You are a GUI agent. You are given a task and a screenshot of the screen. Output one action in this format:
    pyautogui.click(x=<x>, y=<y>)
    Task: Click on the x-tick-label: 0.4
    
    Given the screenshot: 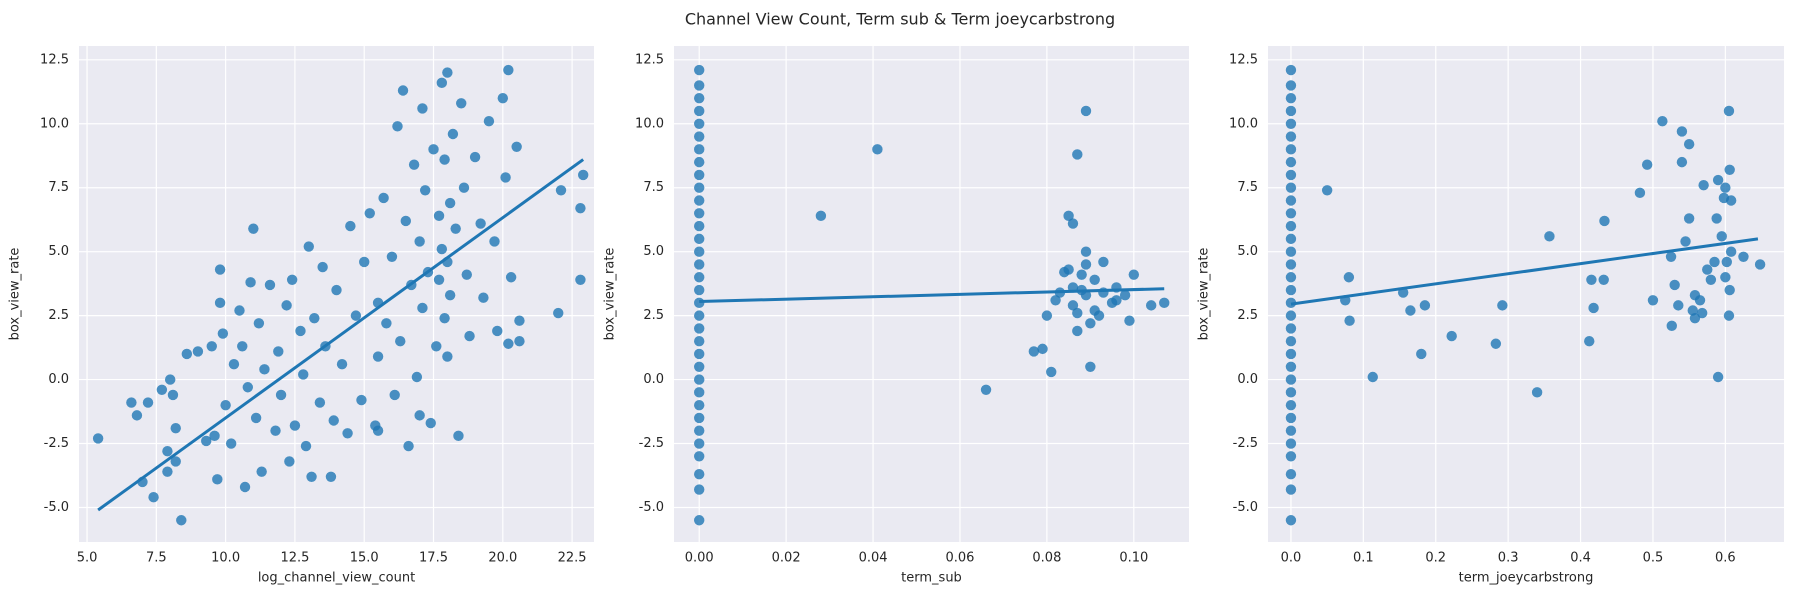 What is the action you would take?
    pyautogui.click(x=1580, y=558)
    